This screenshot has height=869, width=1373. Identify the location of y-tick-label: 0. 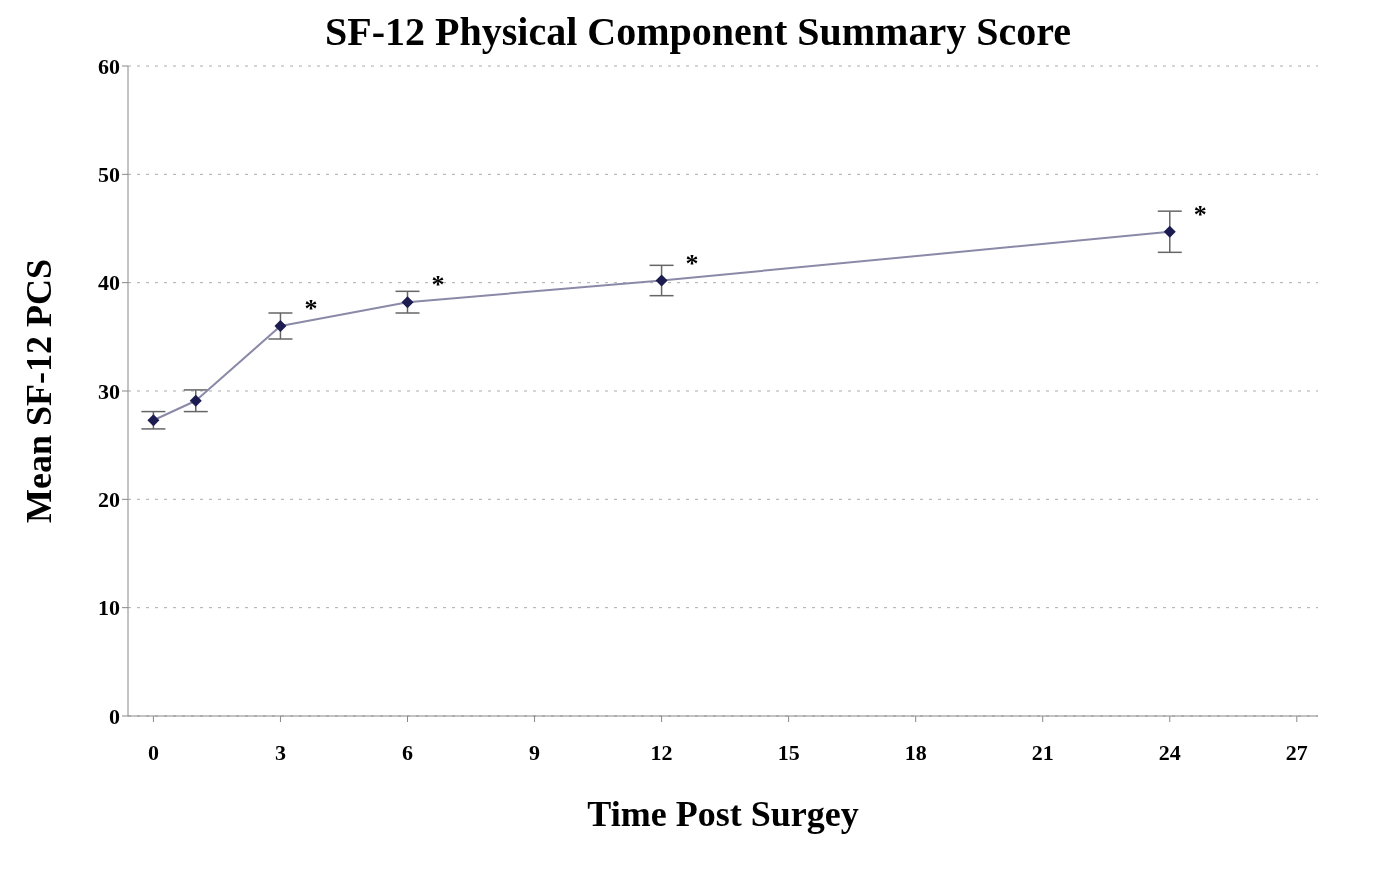
(114, 716).